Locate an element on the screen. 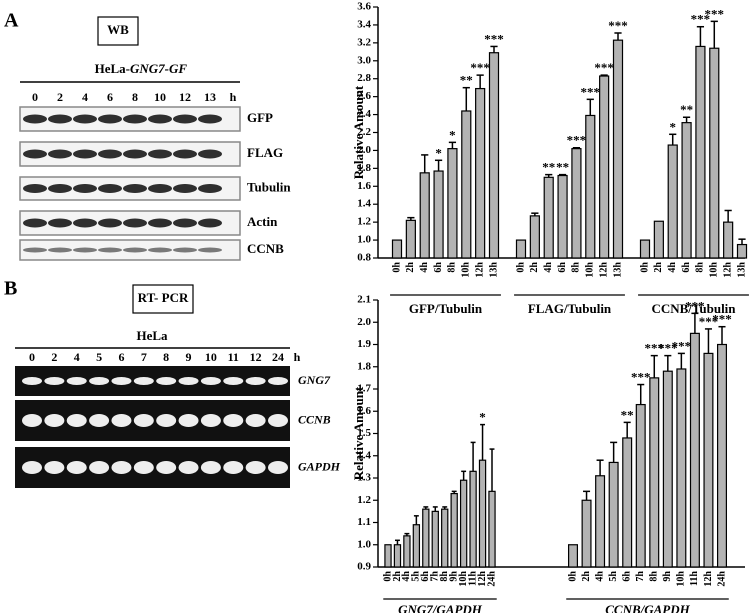  y-tick-label: 1.4 is located at coordinates (364, 204).